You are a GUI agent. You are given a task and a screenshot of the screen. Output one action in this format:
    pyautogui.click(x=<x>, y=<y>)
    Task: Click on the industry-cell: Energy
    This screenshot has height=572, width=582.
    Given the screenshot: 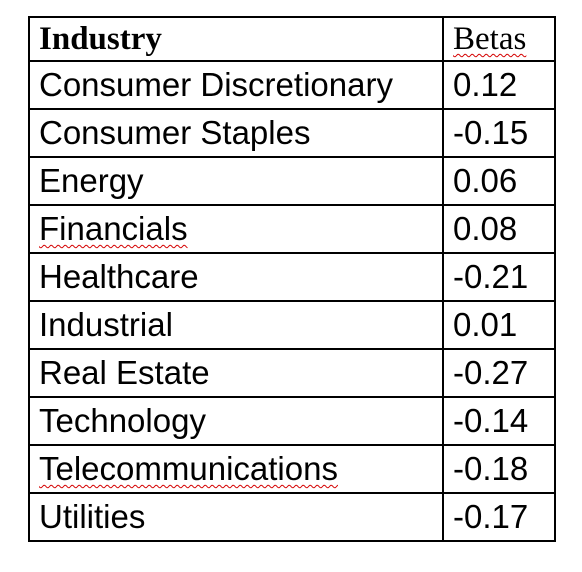 What is the action you would take?
    pyautogui.click(x=236, y=181)
    